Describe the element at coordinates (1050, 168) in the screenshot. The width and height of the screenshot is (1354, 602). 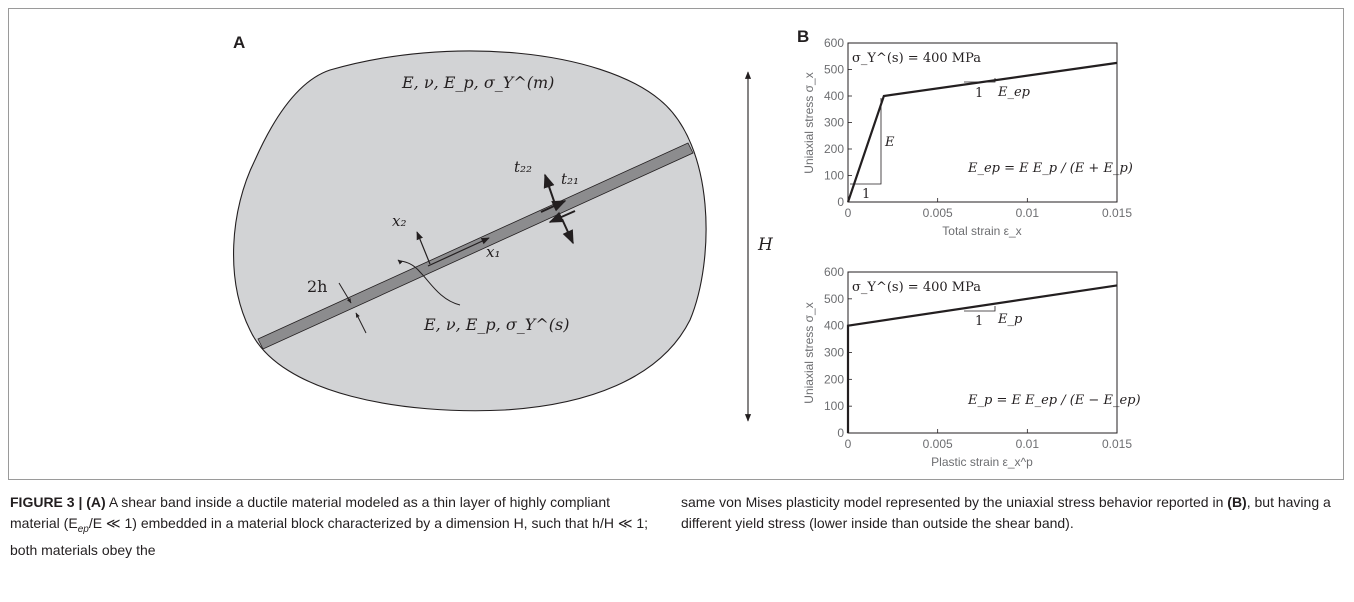
I see `chart1-formula: E_ep = E E_p / (E + E_p)` at that location.